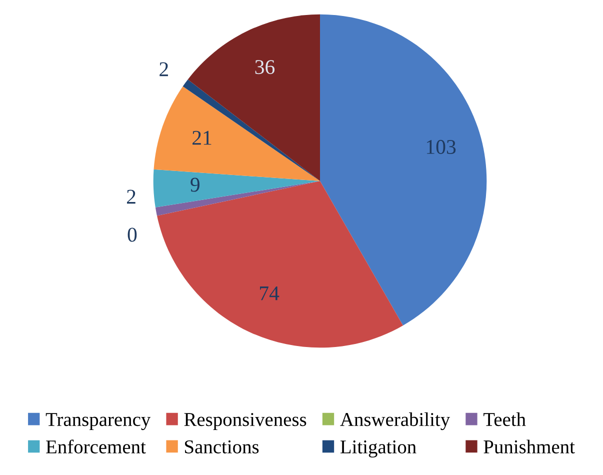 Image resolution: width=603 pixels, height=475 pixels. Describe the element at coordinates (195, 185) in the screenshot. I see `data-label: 9` at that location.